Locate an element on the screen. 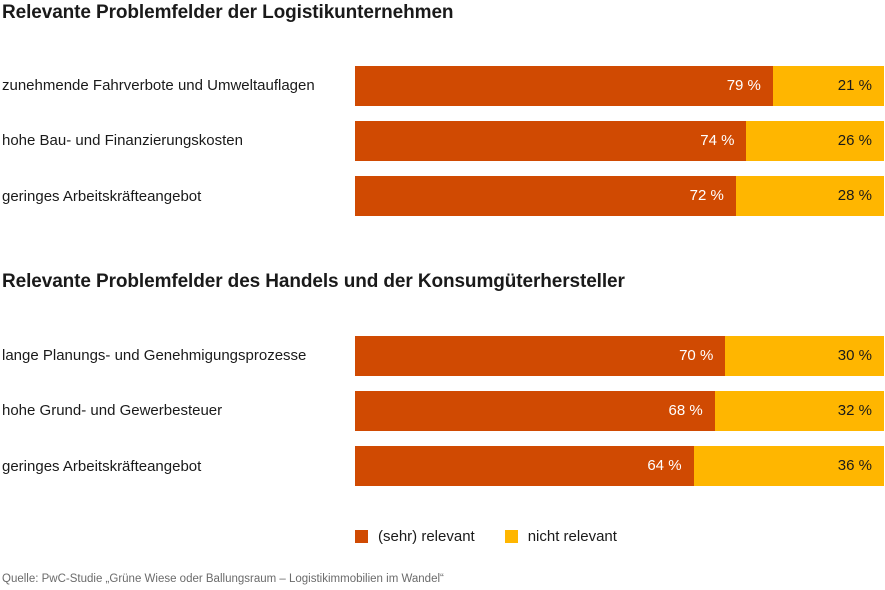 The width and height of the screenshot is (885, 590). chart-2-bar-2: 68 % 32 % is located at coordinates (619, 411).